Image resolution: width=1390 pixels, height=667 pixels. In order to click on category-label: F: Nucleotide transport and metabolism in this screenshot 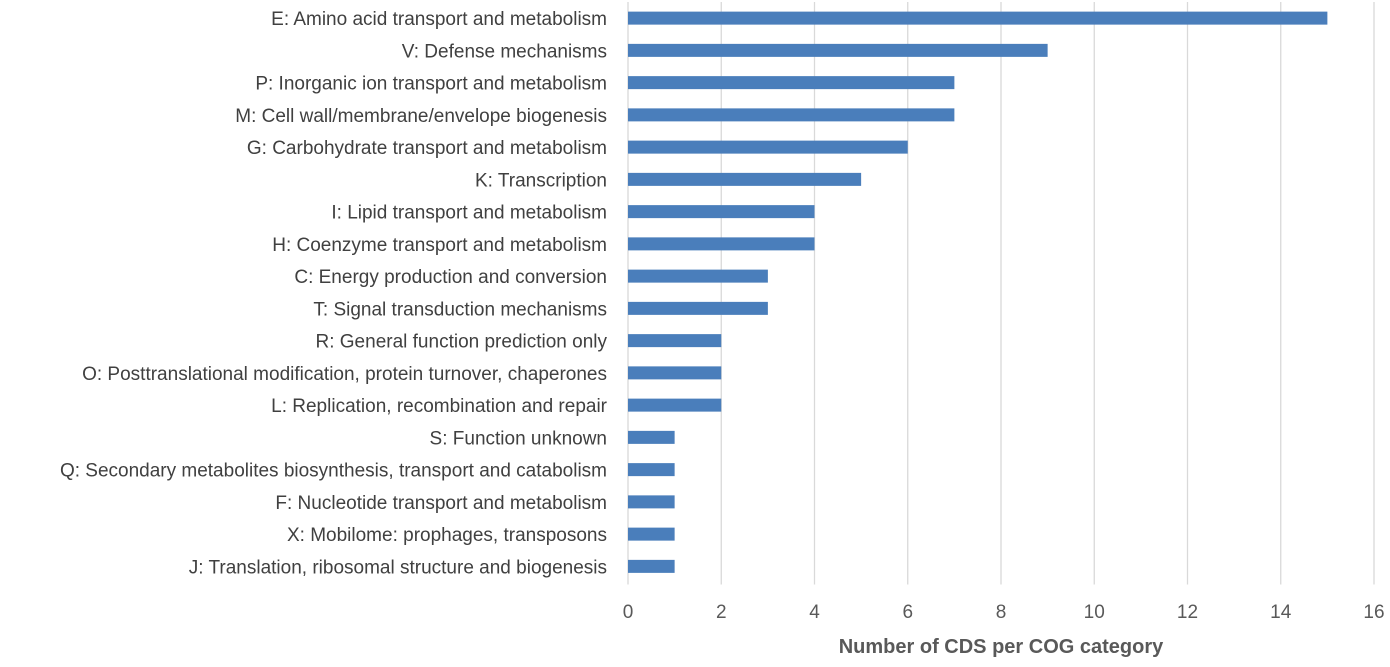, I will do `click(441, 503)`.